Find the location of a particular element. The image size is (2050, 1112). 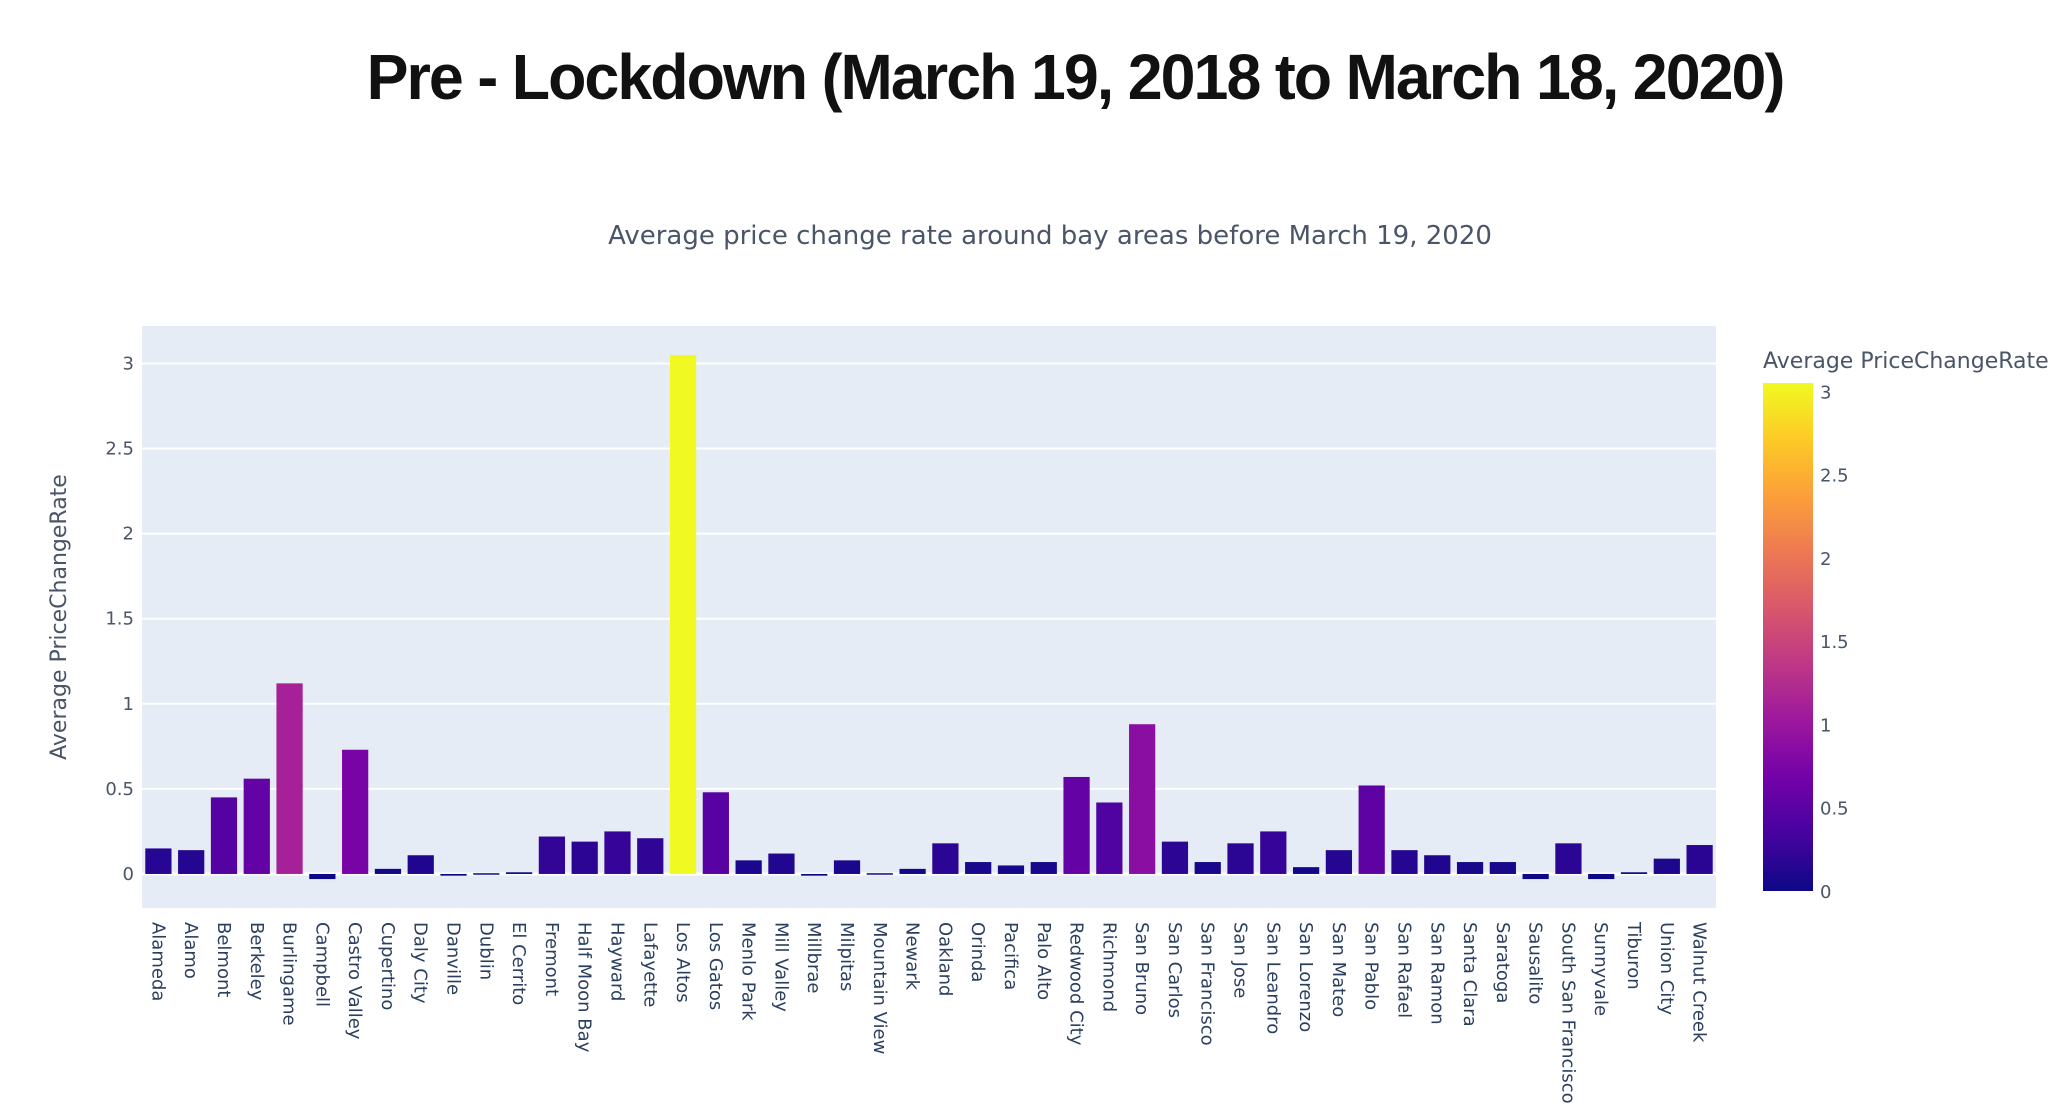

y-tick-label: 0 is located at coordinates (128, 874).